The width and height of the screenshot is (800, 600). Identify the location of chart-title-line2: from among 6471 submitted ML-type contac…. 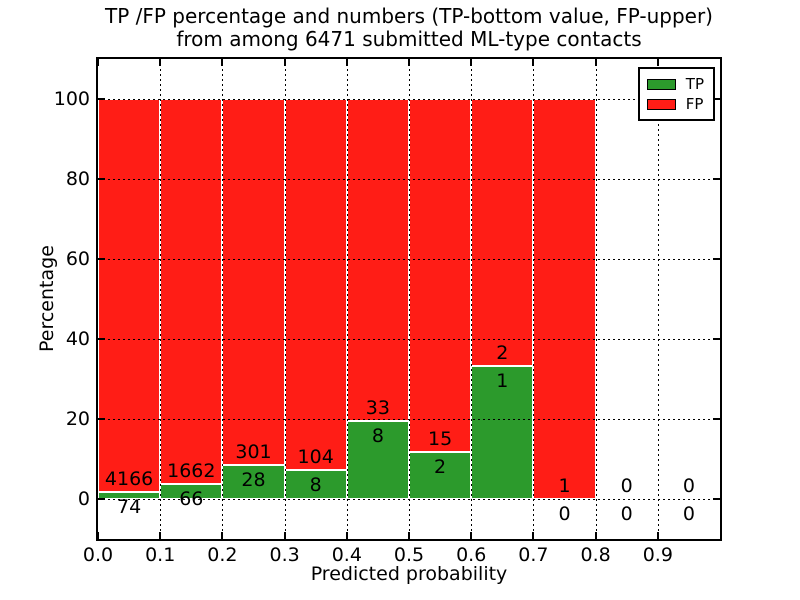
(409, 39).